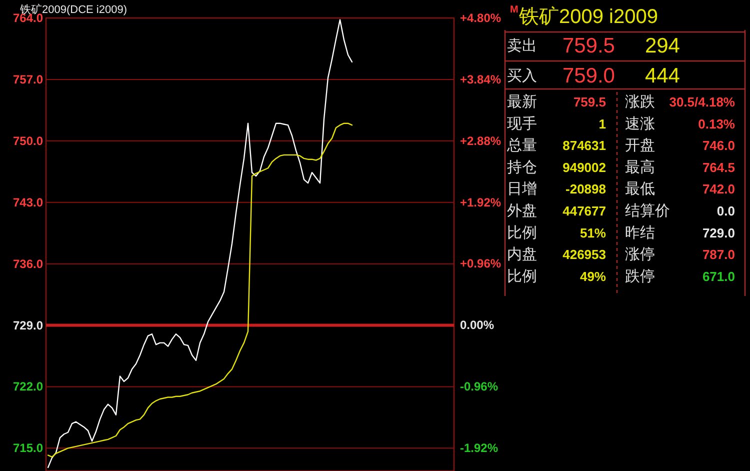 The image size is (750, 471). I want to click on text: 最低, so click(640, 189).